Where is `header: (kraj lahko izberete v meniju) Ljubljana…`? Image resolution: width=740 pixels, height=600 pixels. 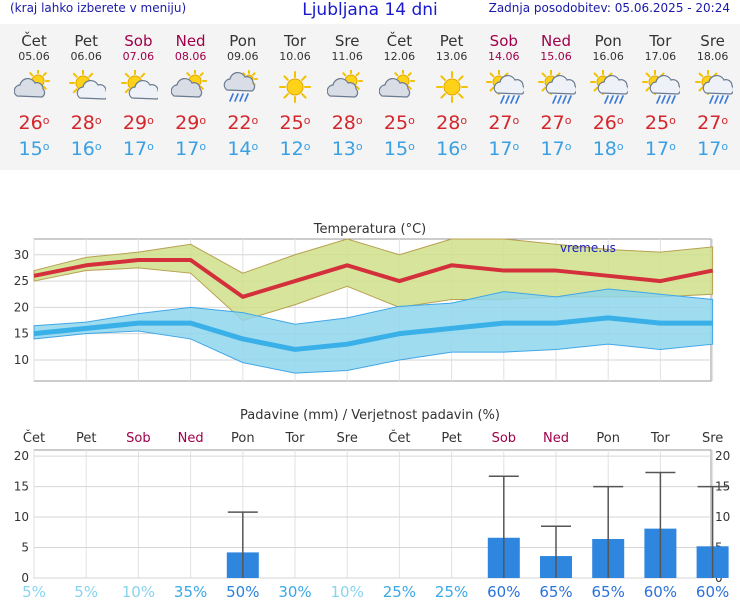
header: (kraj lahko izberete v meniju) Ljubljana… is located at coordinates (370, 12).